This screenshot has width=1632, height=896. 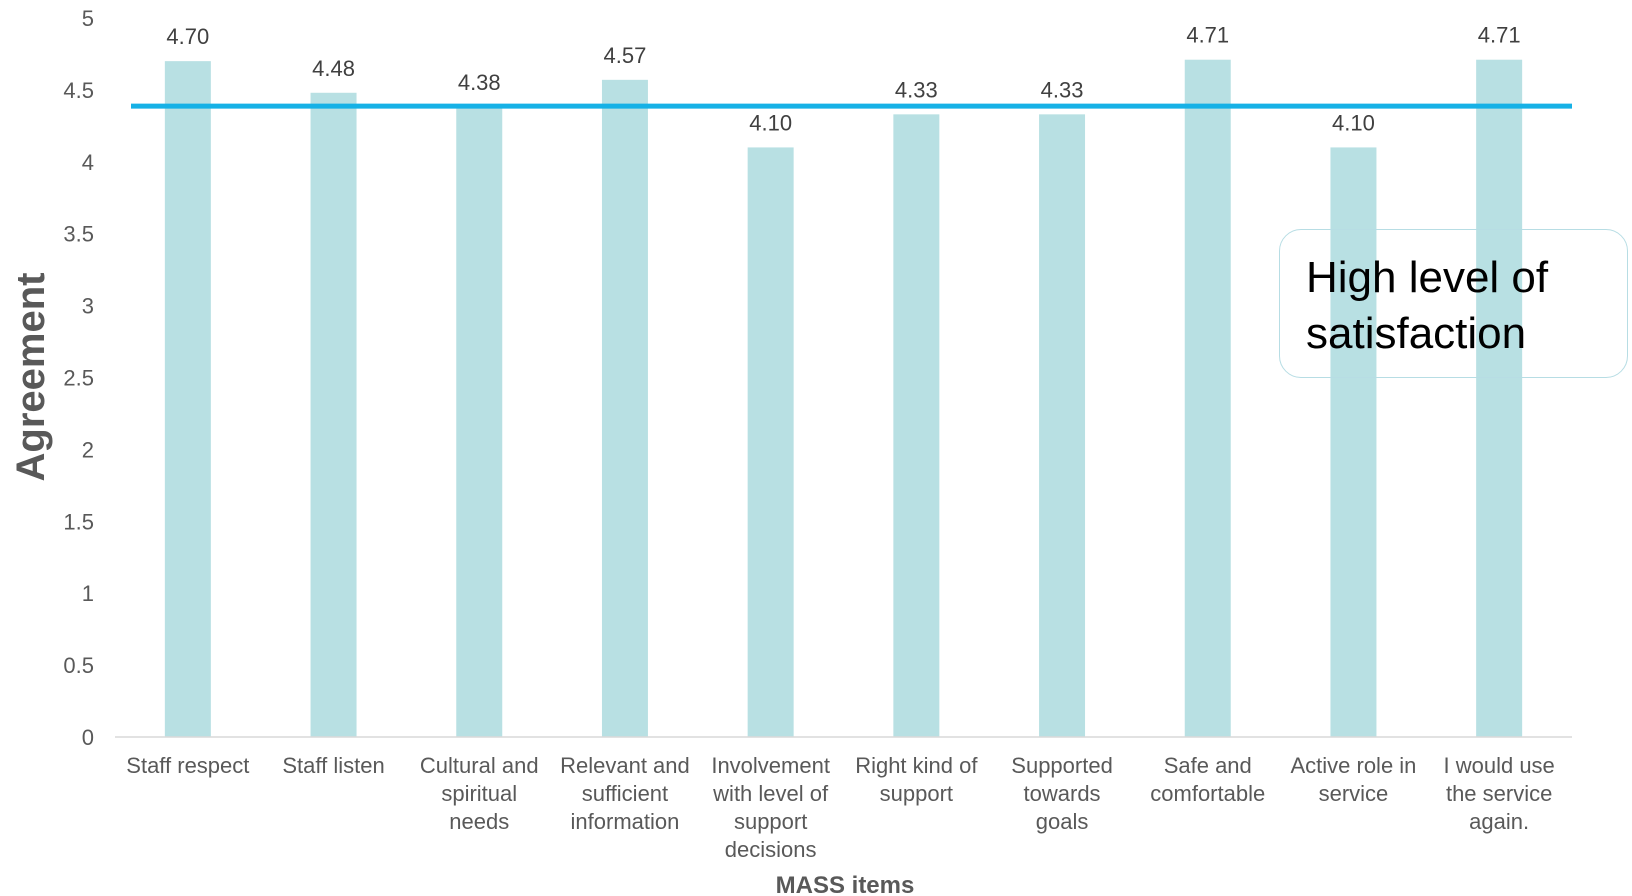 I want to click on annotation-callout: High level of satisfaction, so click(x=1453, y=303).